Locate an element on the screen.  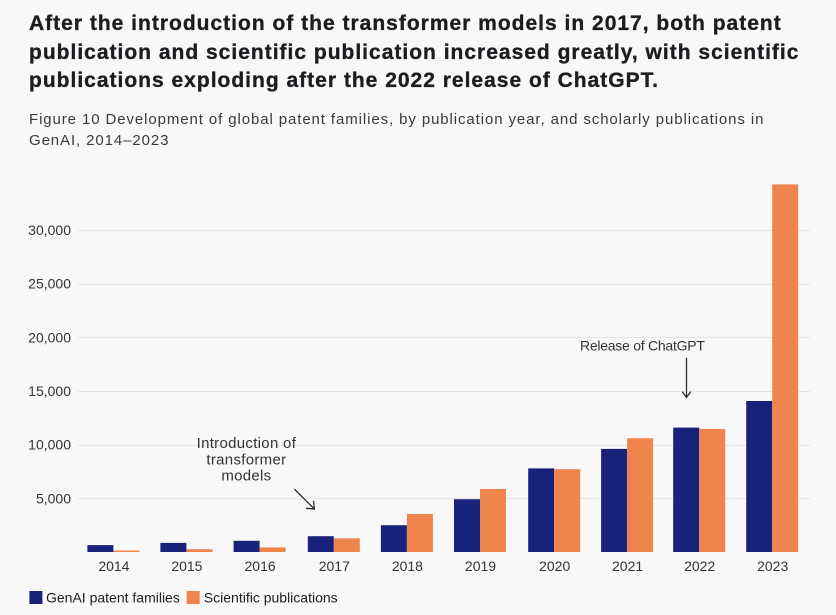
svg-text: models is located at coordinates (246, 476).